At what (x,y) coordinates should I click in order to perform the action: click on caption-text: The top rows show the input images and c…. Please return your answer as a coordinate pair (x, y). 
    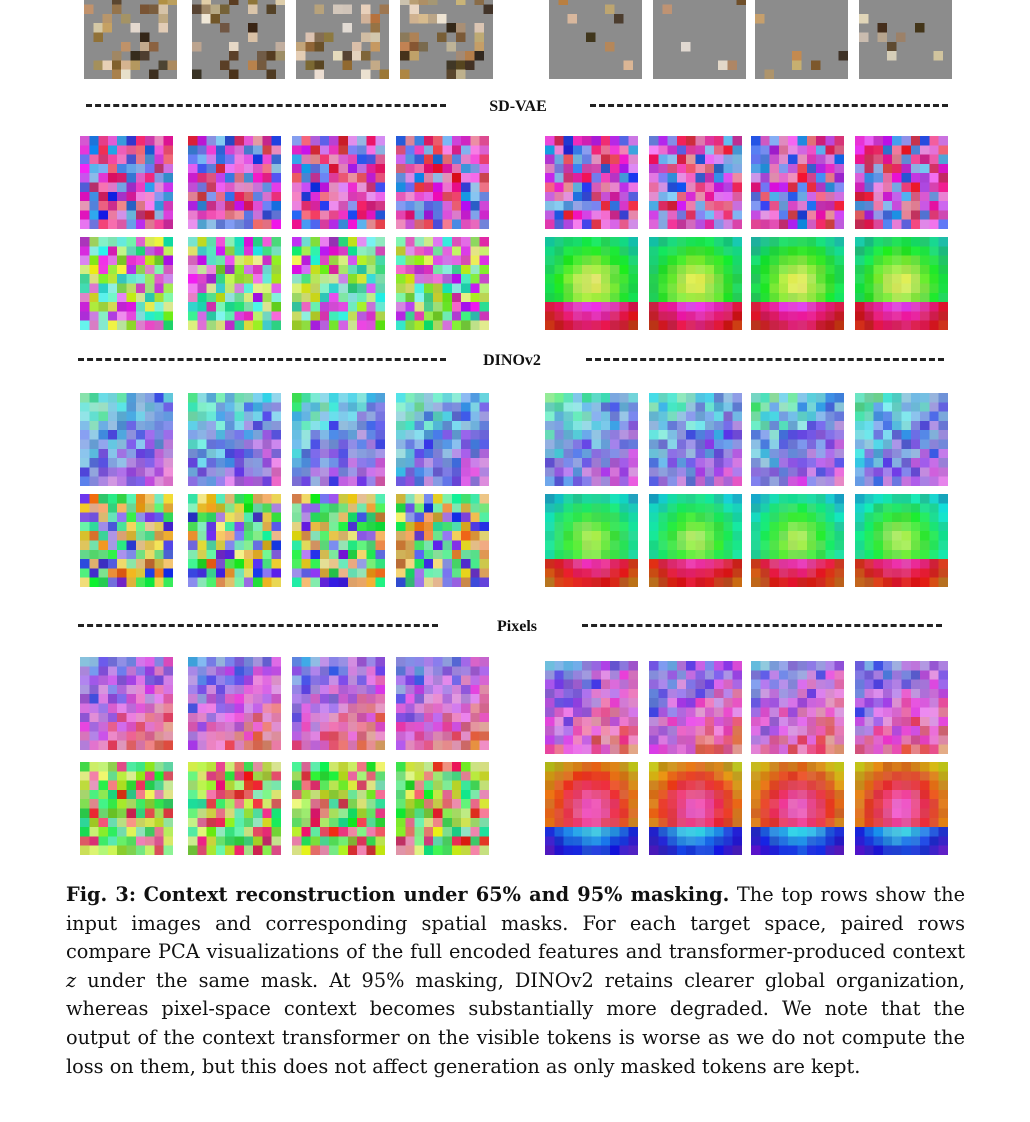
    Looking at the image, I should click on (515, 923).